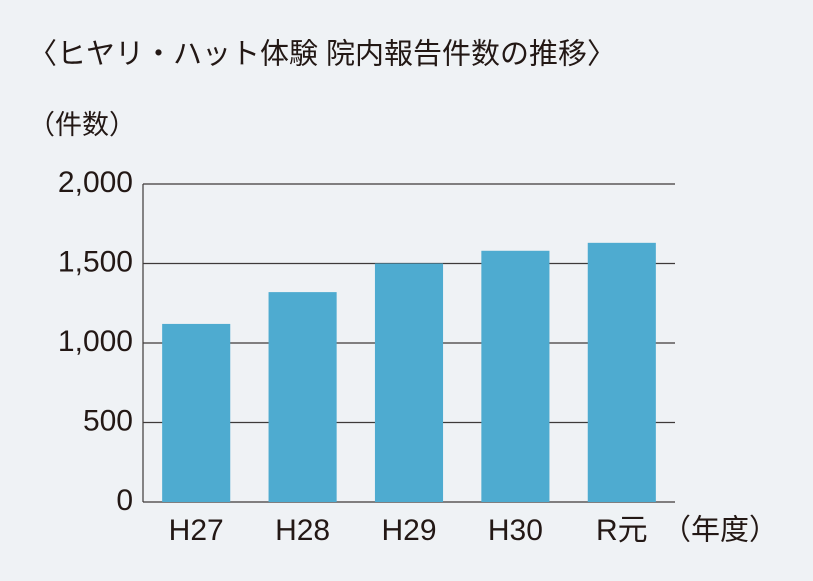  Describe the element at coordinates (196, 530) in the screenshot. I see `x-tick-label: H27` at that location.